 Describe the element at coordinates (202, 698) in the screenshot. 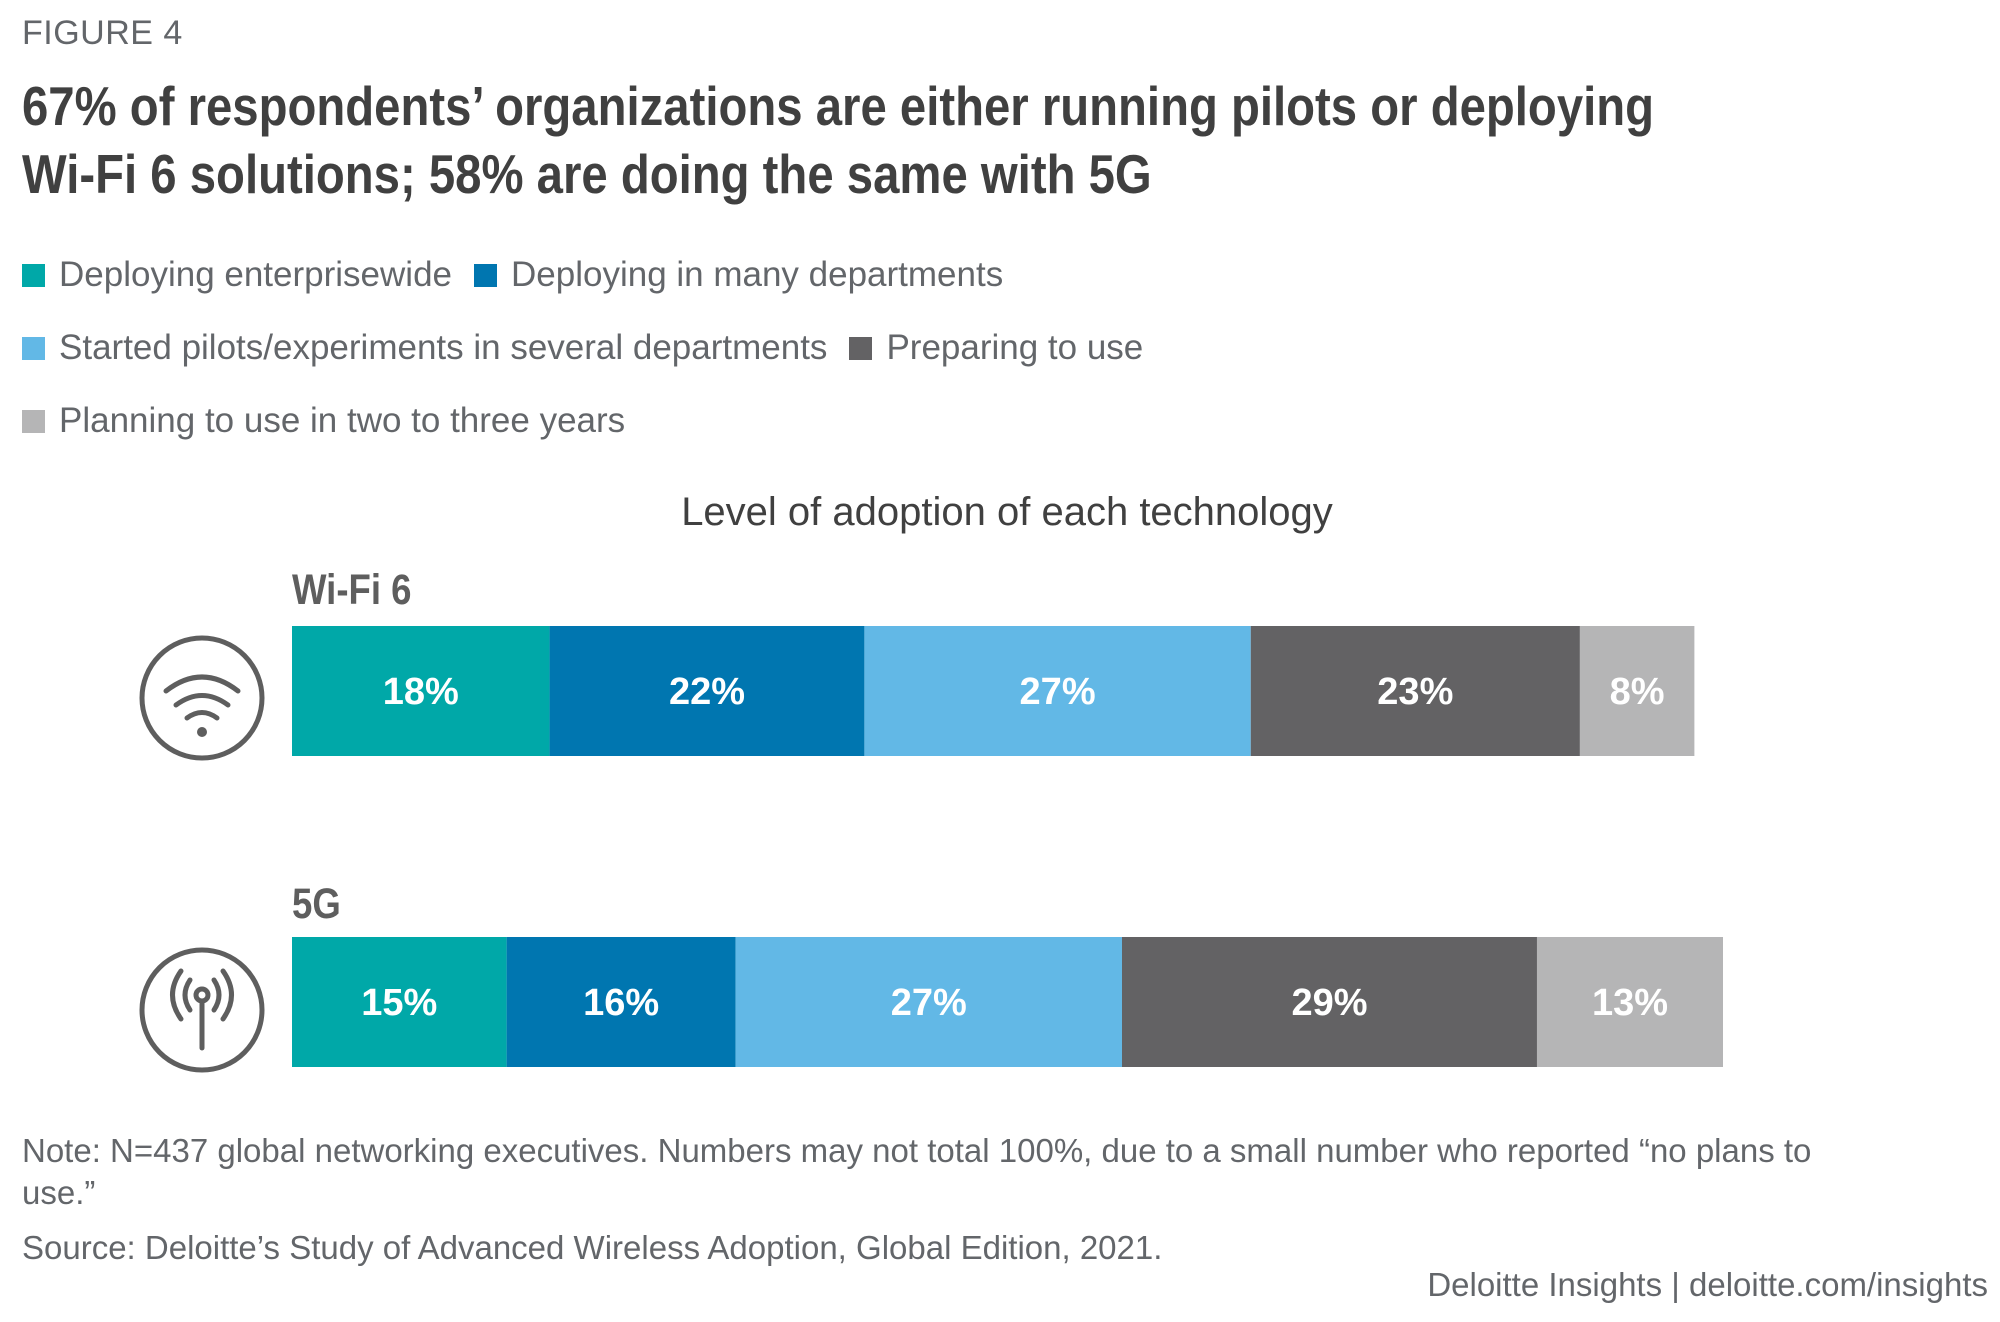

I see `wifi-icon` at that location.